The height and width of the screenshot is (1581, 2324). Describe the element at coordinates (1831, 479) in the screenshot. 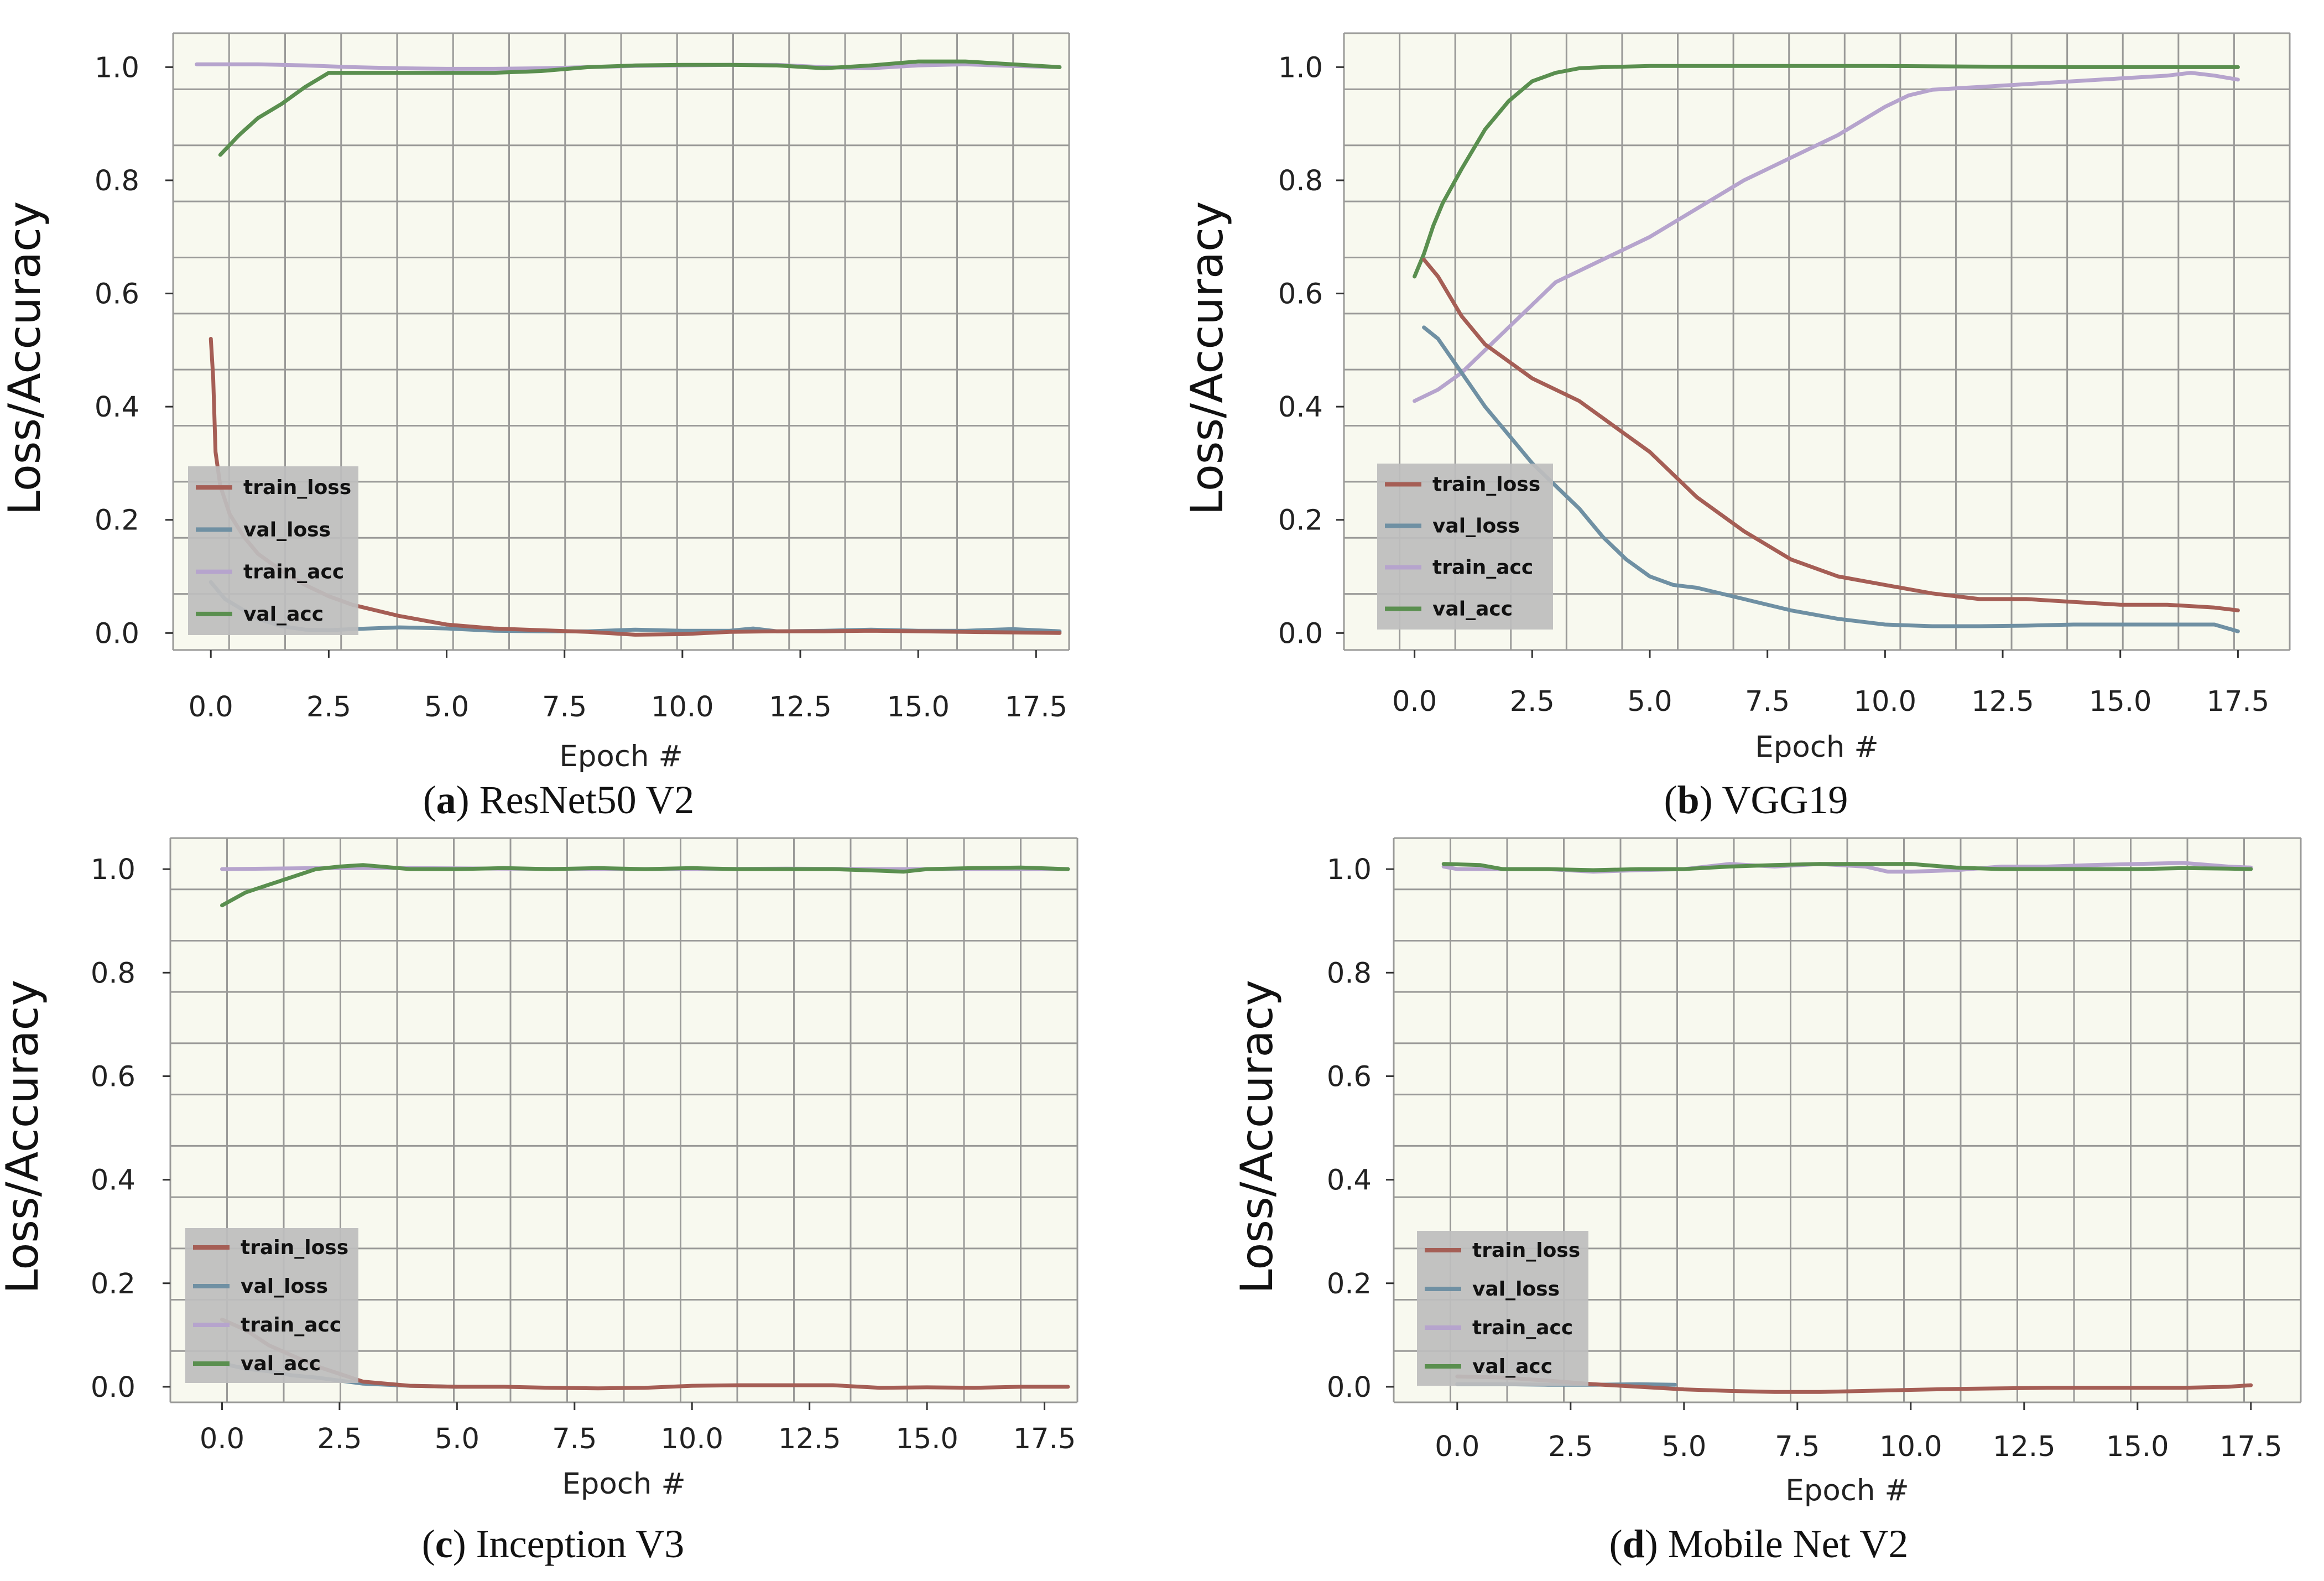

I see `series-line-val-loss` at that location.